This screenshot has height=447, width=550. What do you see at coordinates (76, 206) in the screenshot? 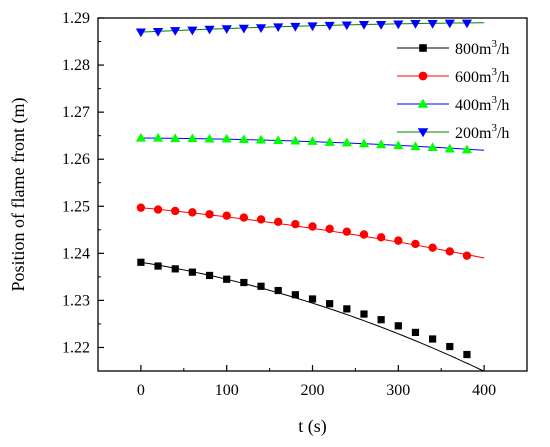
I see `y-tick-label: 1.25` at bounding box center [76, 206].